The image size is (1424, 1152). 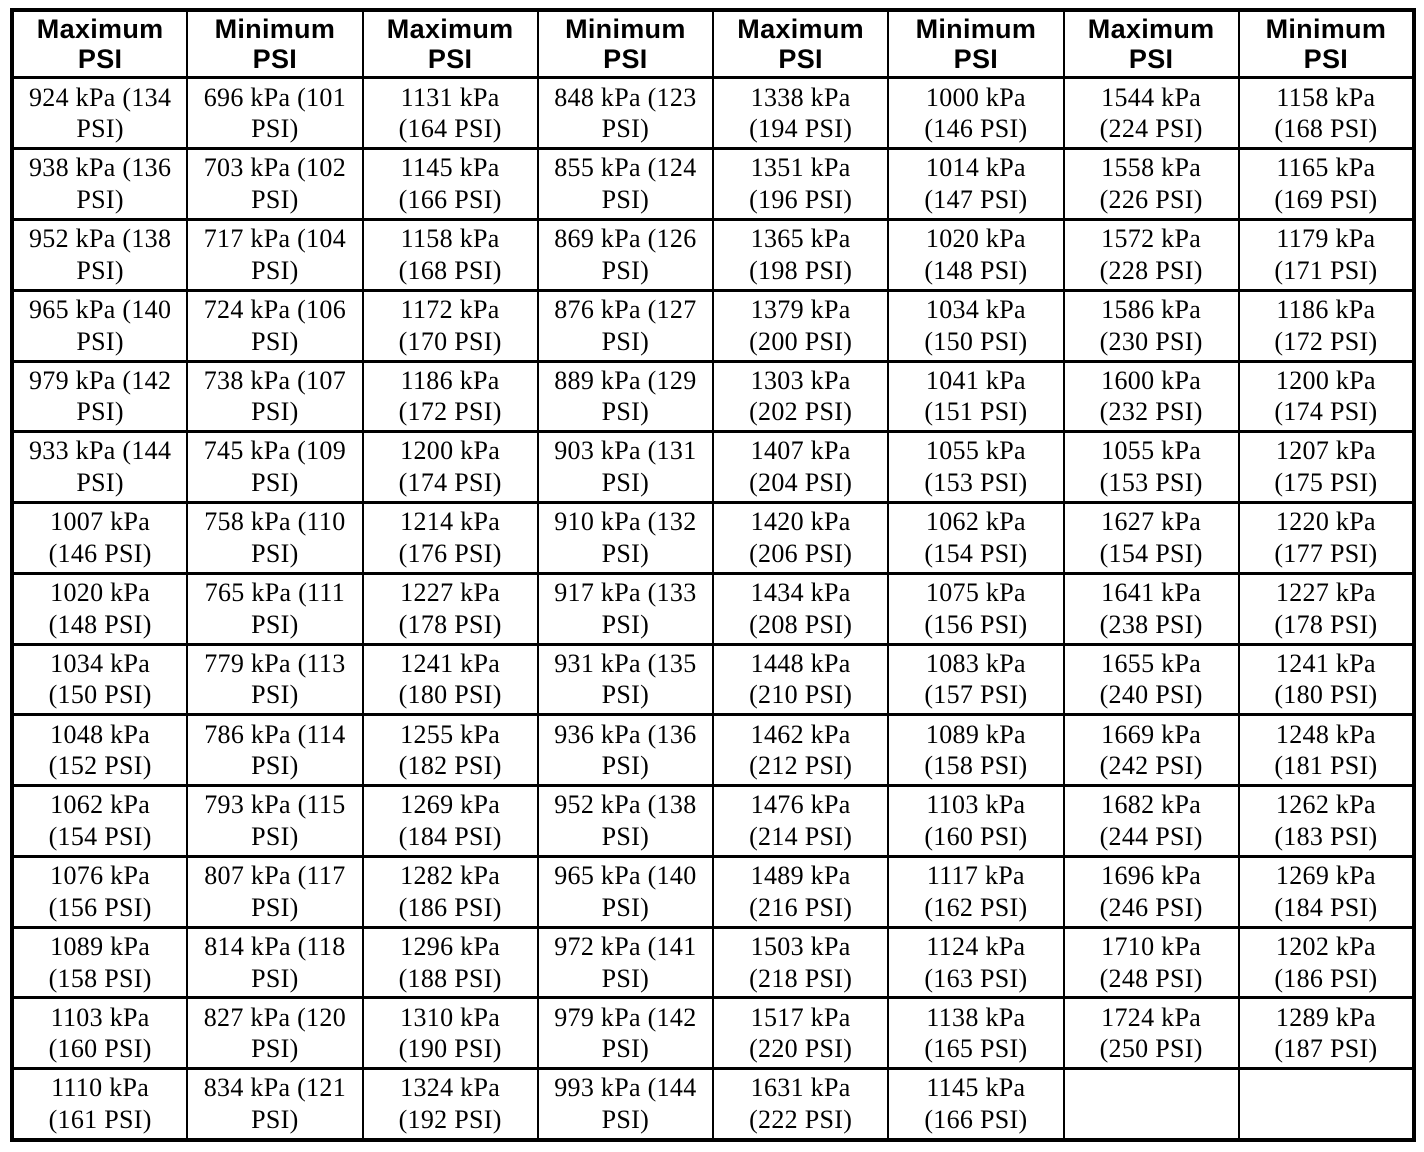 What do you see at coordinates (275, 1033) in the screenshot?
I see `table-cell: 827 kPa (120 PSI)` at bounding box center [275, 1033].